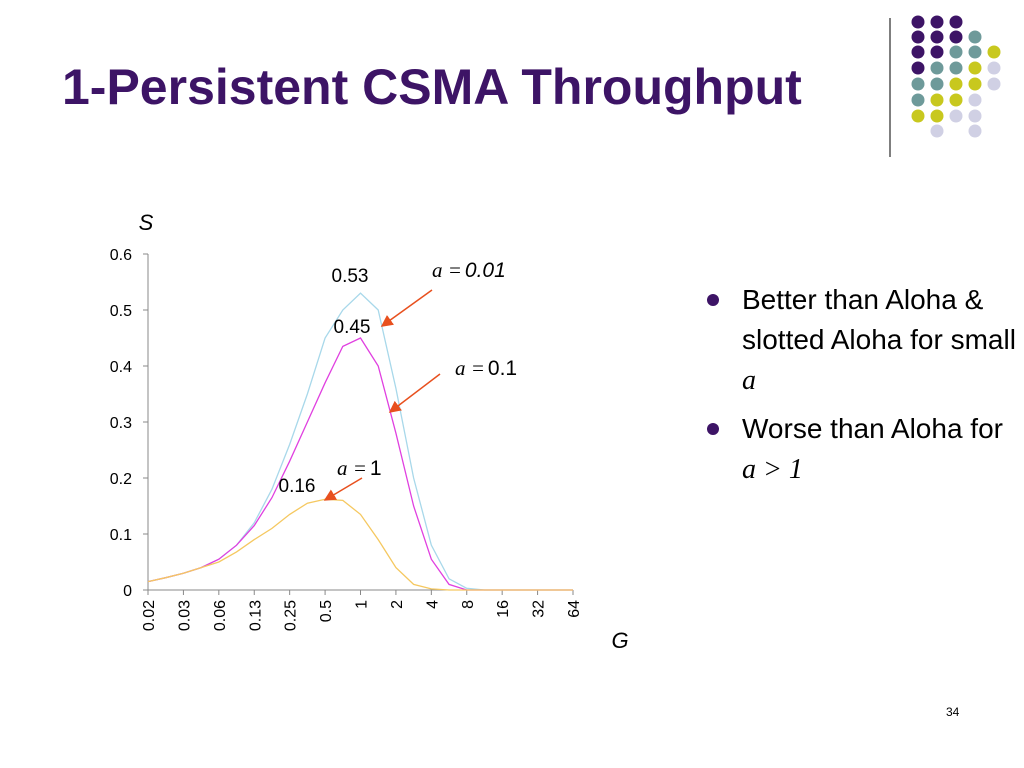 This screenshot has height=768, width=1024. Describe the element at coordinates (953, 712) in the screenshot. I see `slide-number: 34` at that location.